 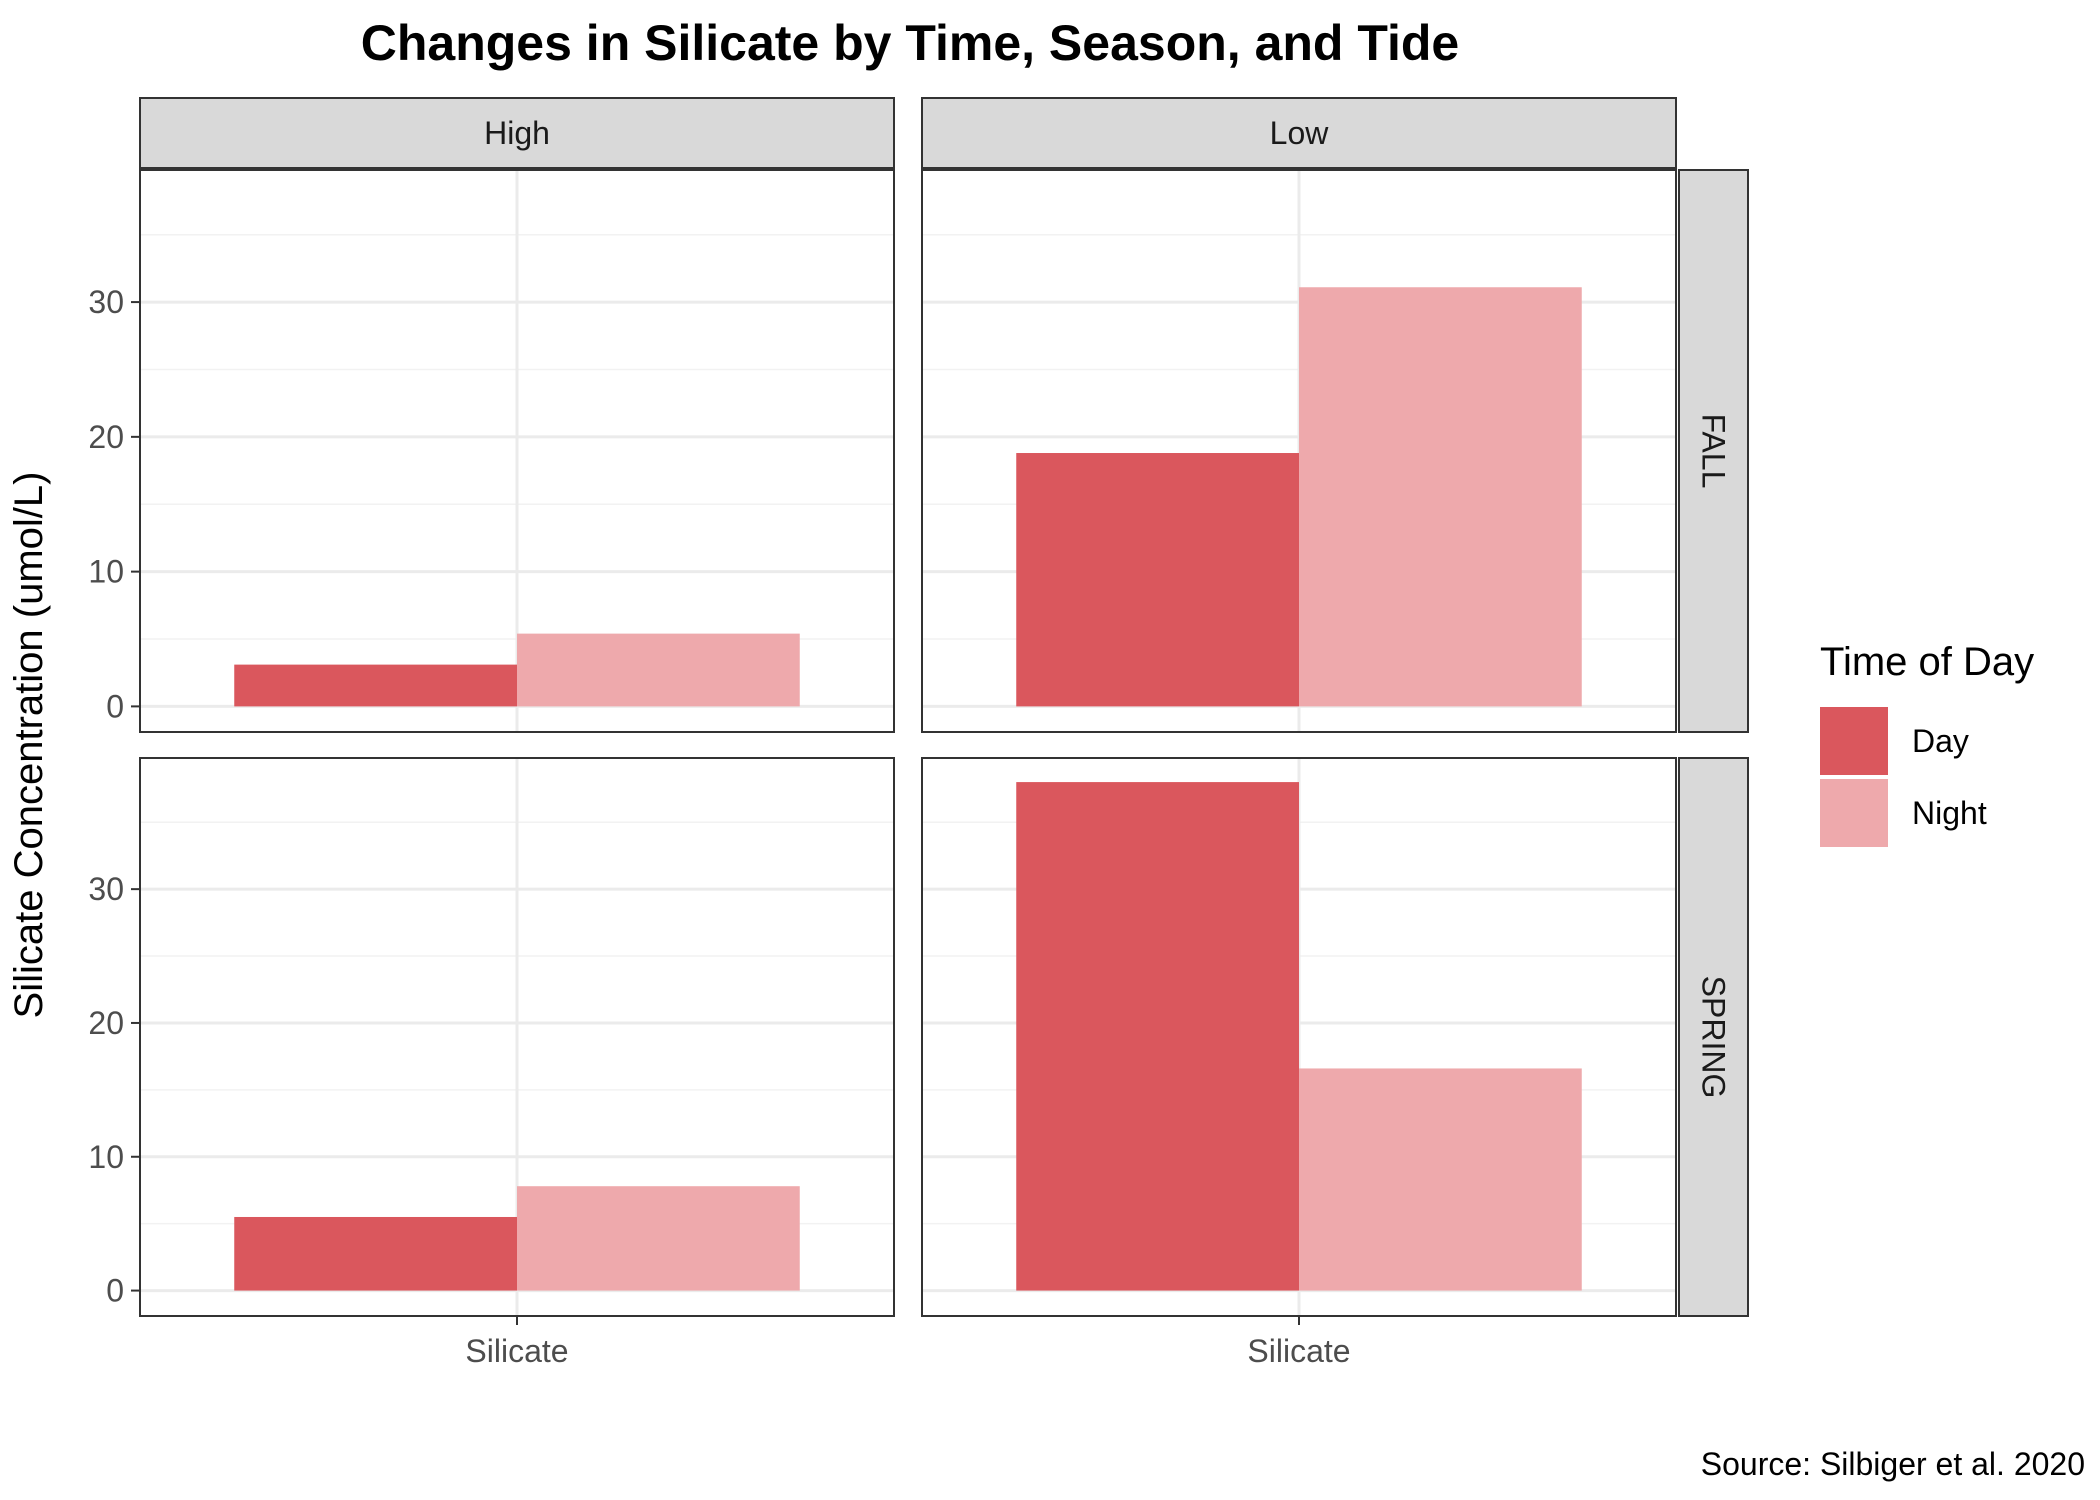 What do you see at coordinates (1893, 1464) in the screenshot?
I see `source-caption: Source: Silbiger et al. 2020` at bounding box center [1893, 1464].